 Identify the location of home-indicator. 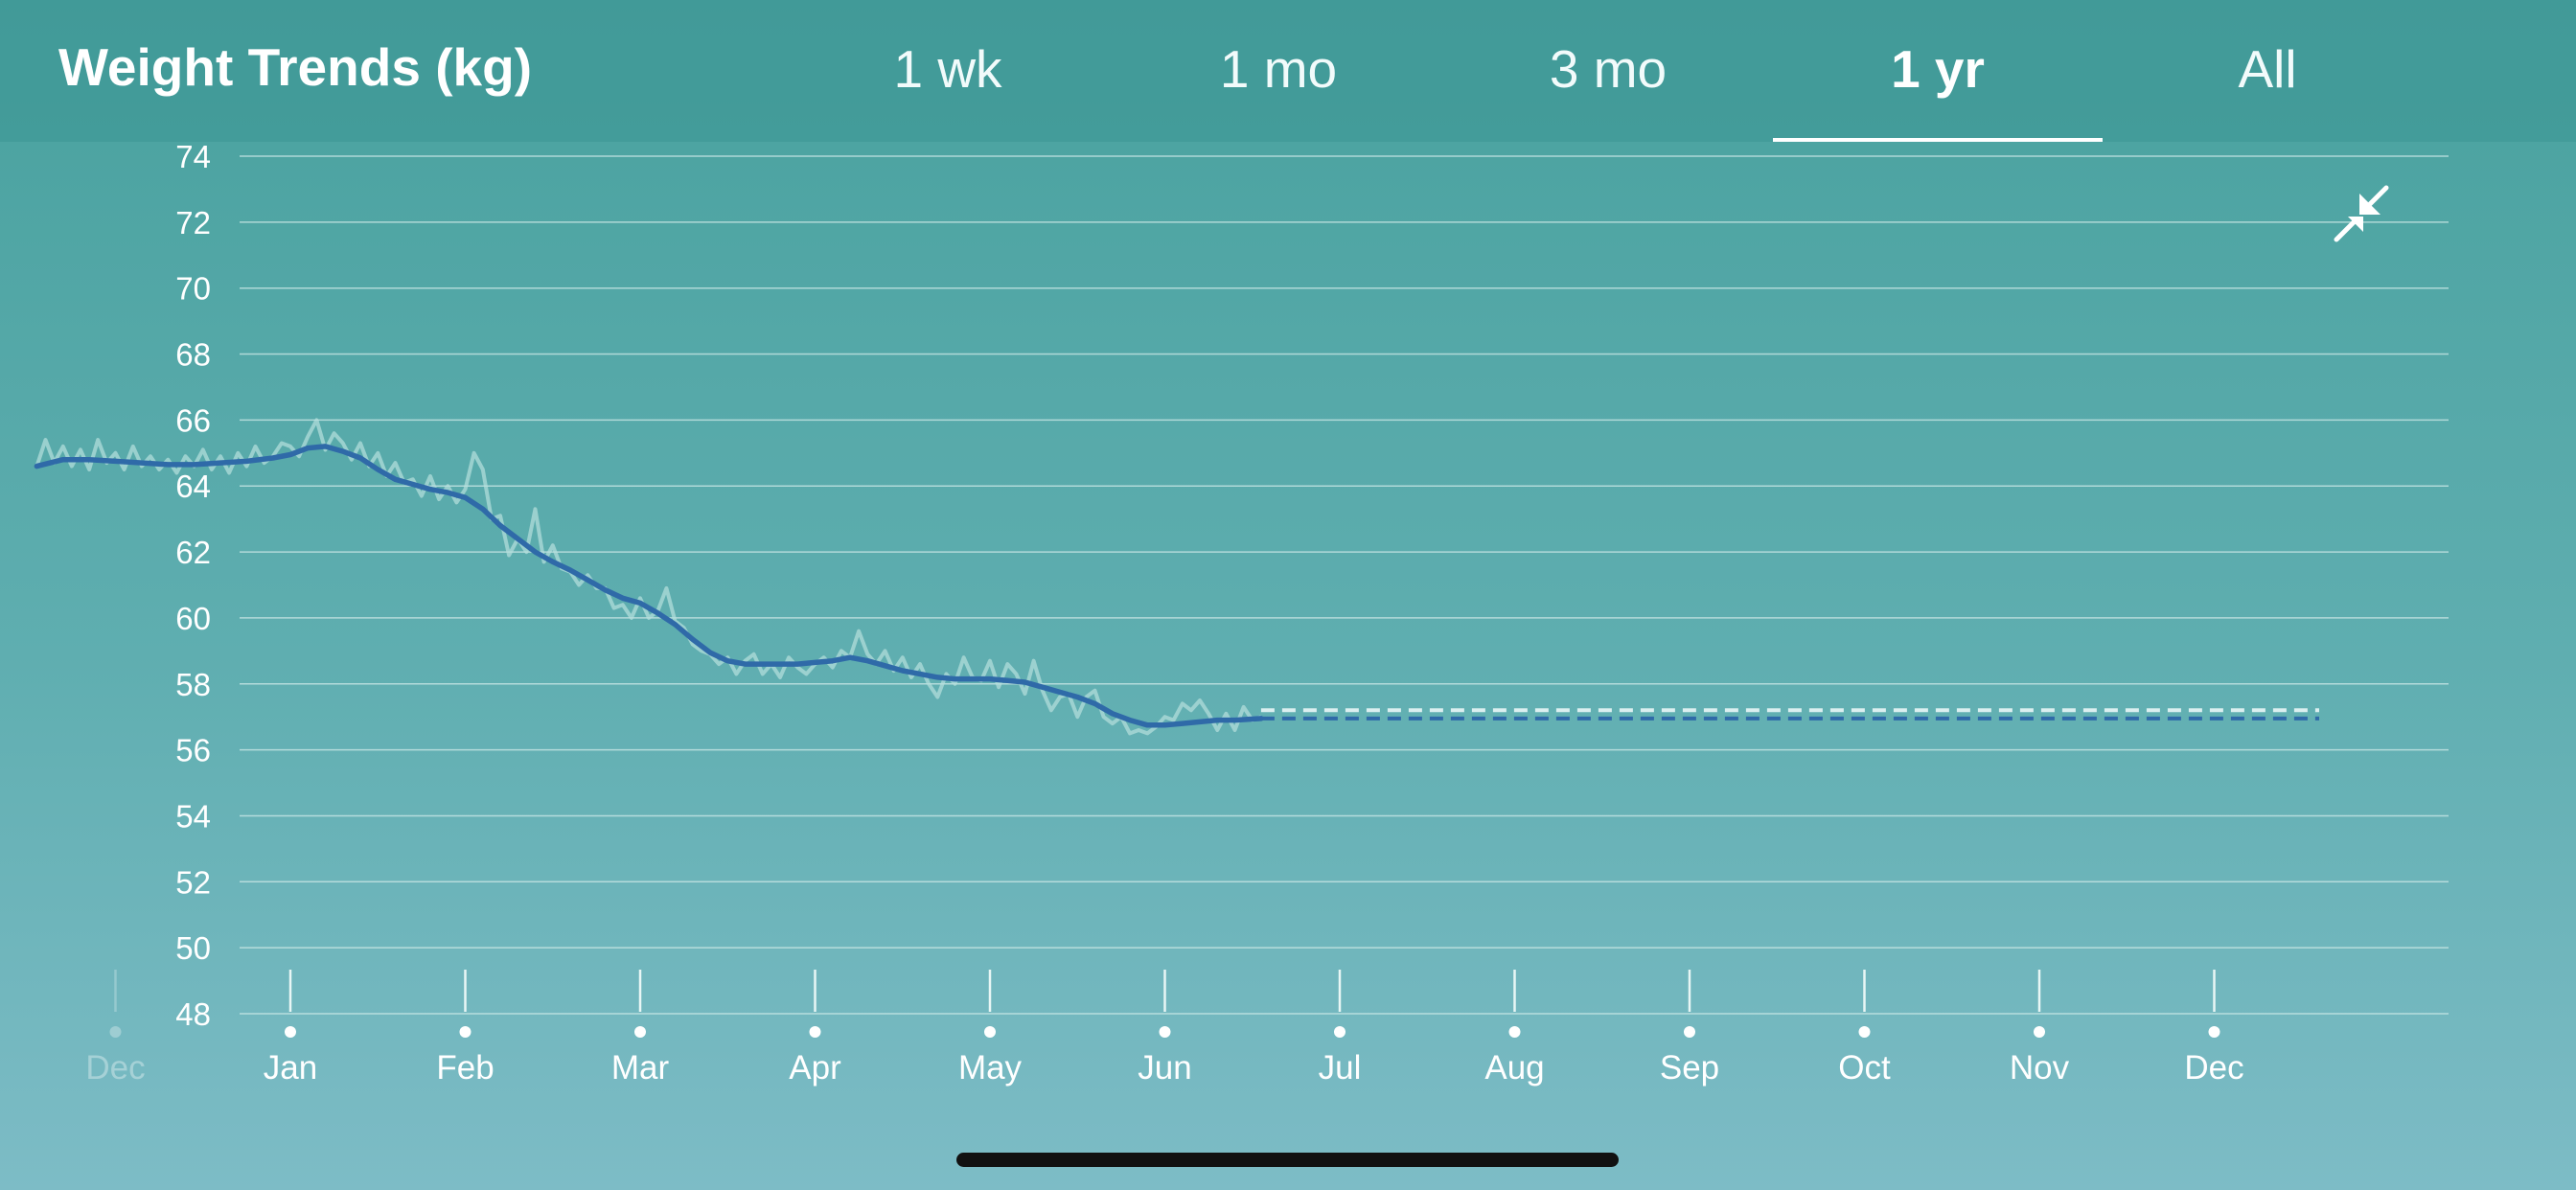
(1287, 1160).